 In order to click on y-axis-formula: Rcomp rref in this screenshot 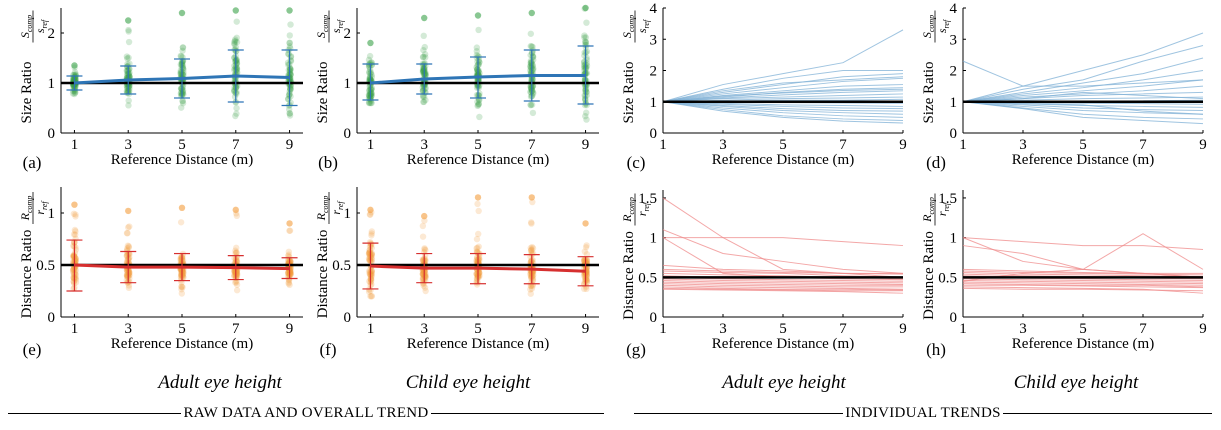, I will do `click(33, 208)`.